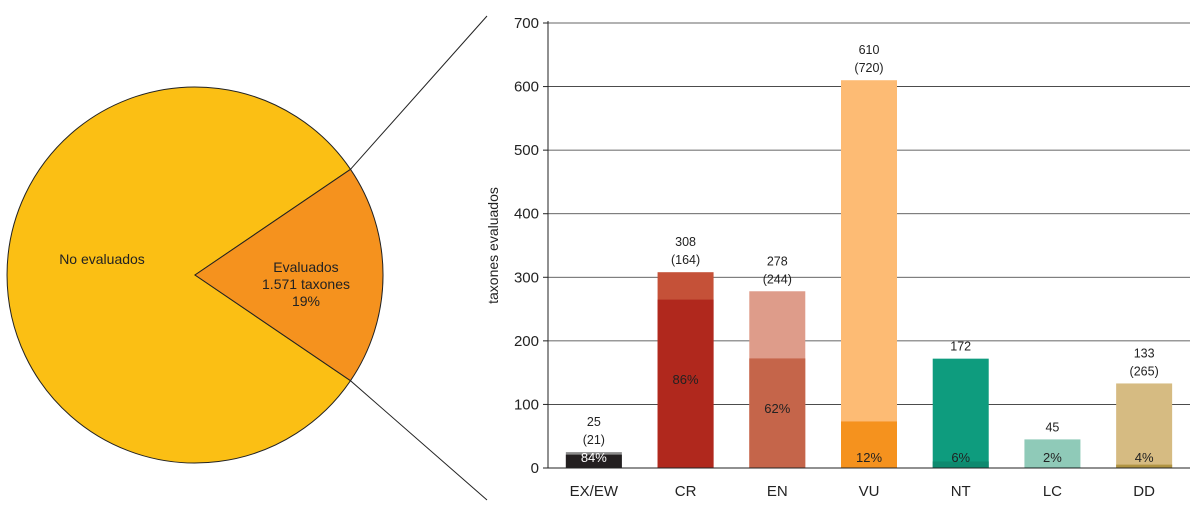 The width and height of the screenshot is (1196, 508). What do you see at coordinates (960, 413) in the screenshot?
I see `bar-nt` at bounding box center [960, 413].